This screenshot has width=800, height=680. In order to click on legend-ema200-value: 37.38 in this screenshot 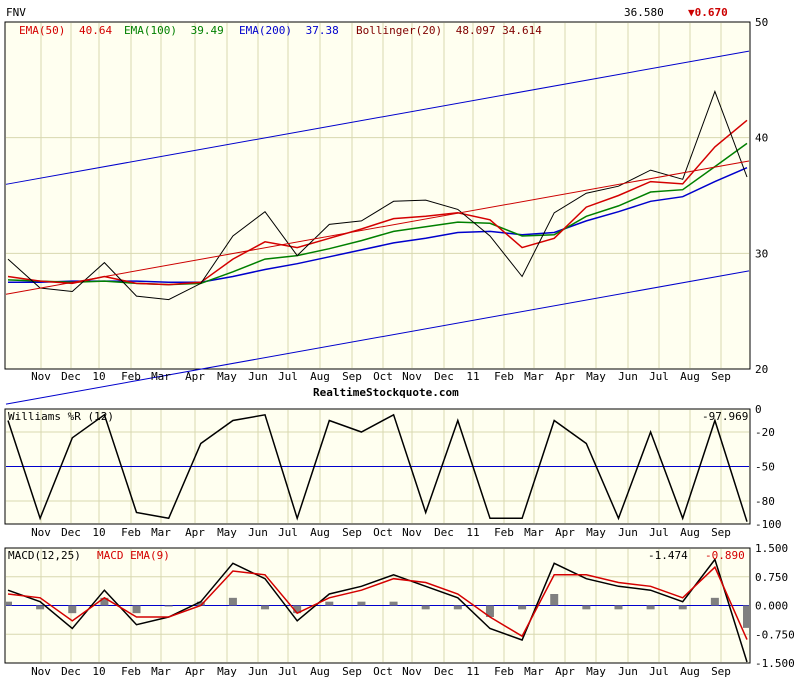, I will do `click(322, 30)`.